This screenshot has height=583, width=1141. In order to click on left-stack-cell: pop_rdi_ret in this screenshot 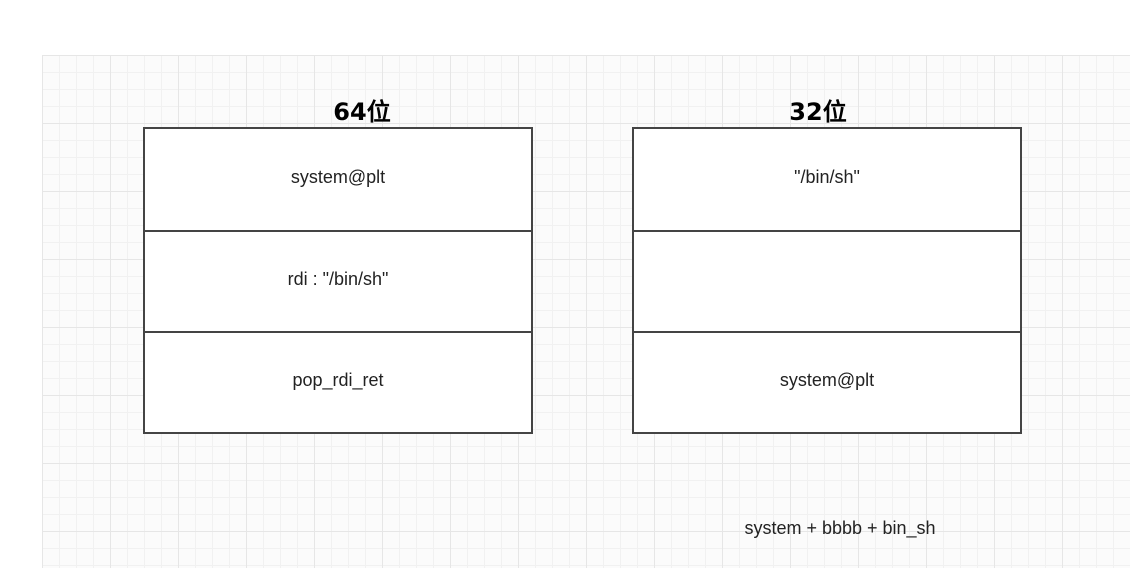, I will do `click(338, 381)`.